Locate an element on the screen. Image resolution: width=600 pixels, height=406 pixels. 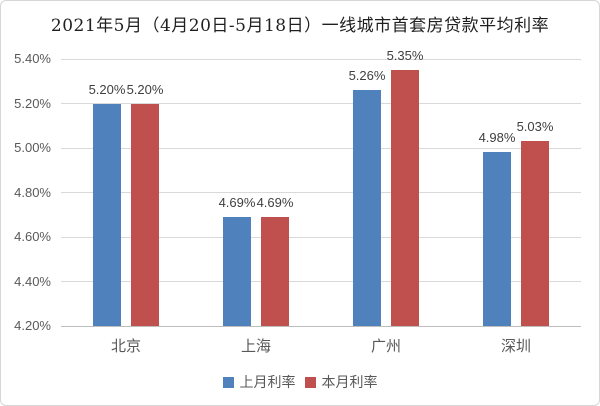
bar-本月利率-北京 is located at coordinates (145, 214).